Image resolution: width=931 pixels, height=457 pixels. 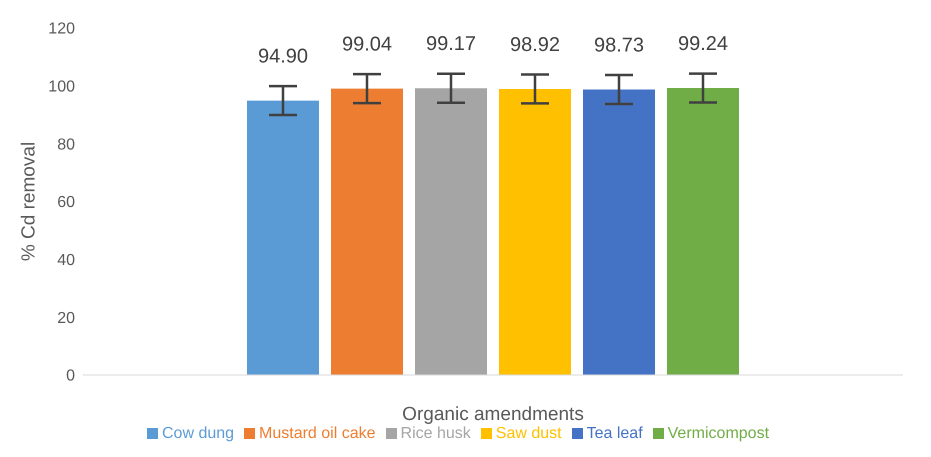 What do you see at coordinates (451, 44) in the screenshot?
I see `data-label: 99.17` at bounding box center [451, 44].